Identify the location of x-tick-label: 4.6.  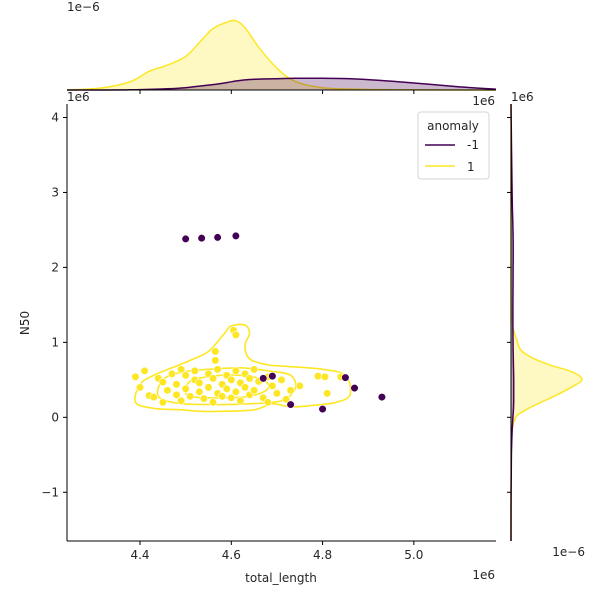
(231, 555).